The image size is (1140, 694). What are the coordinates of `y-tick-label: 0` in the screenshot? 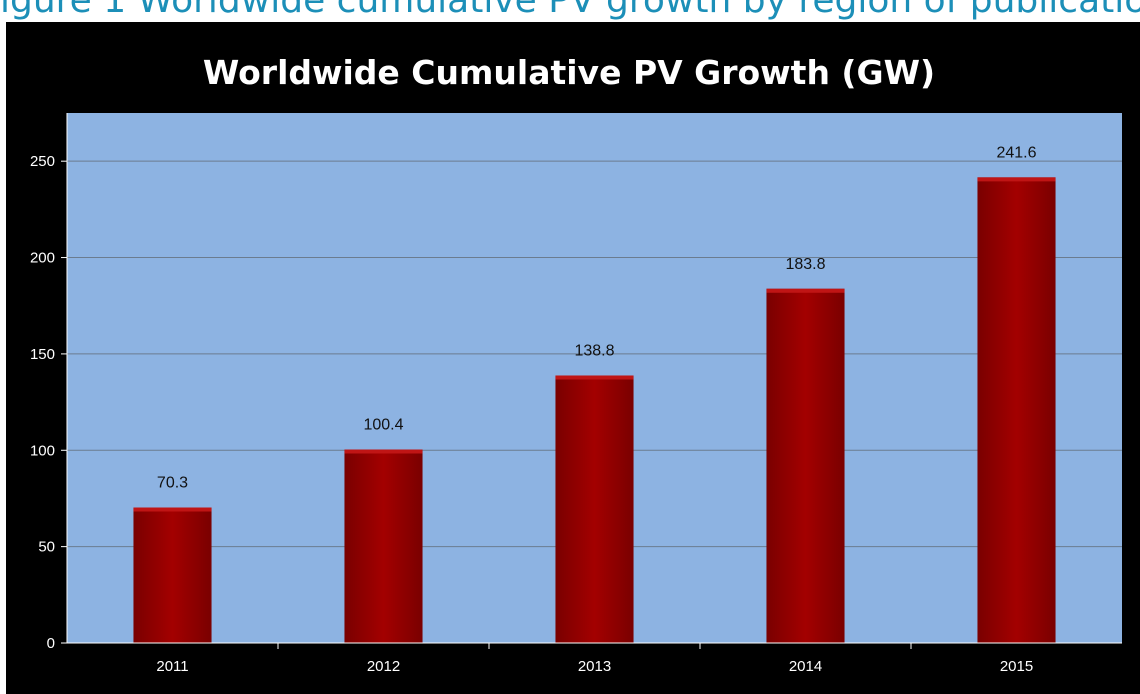 It's located at (51, 643).